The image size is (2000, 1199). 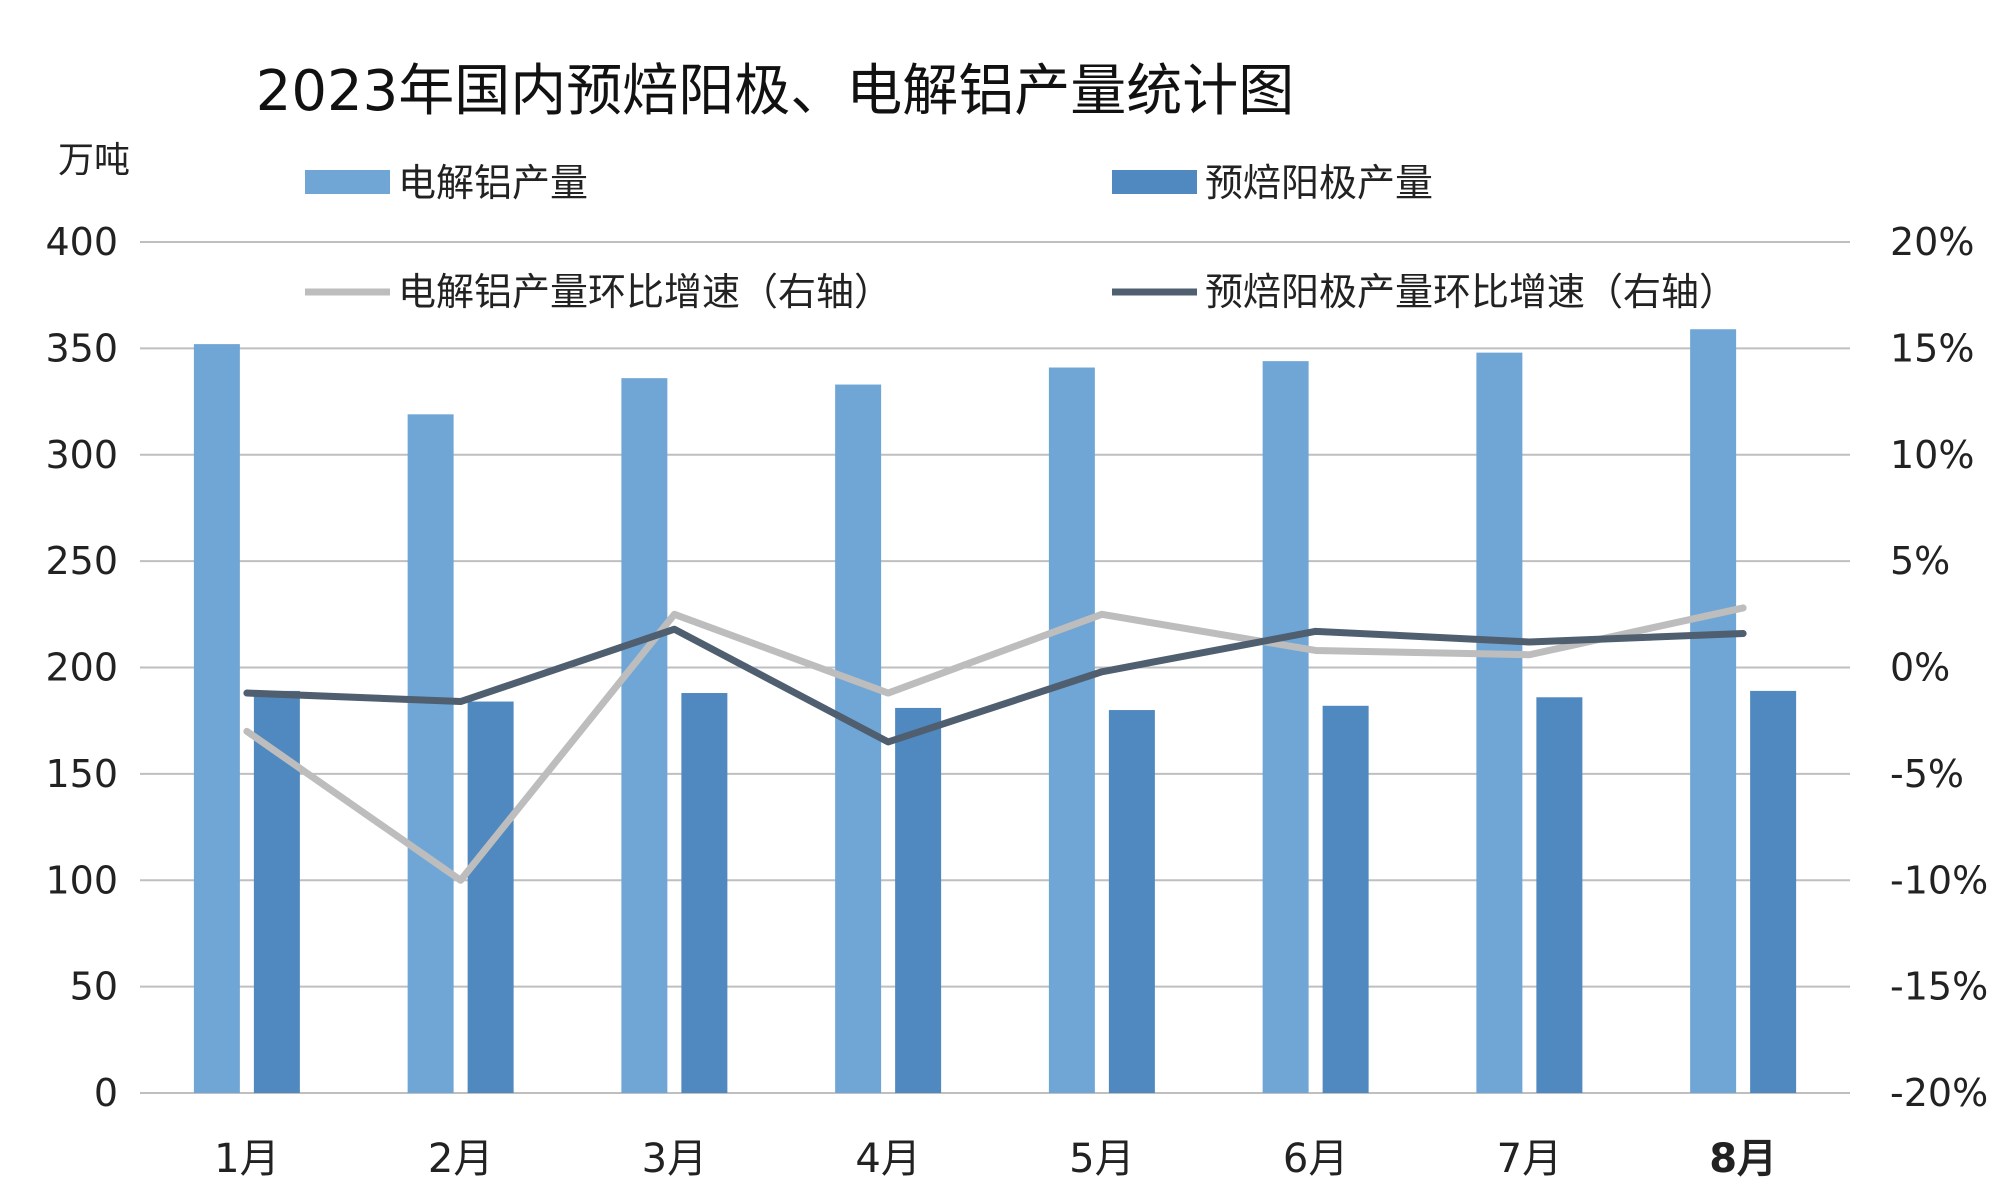 What do you see at coordinates (1154, 182) in the screenshot?
I see `legend-swatch-anode-output` at bounding box center [1154, 182].